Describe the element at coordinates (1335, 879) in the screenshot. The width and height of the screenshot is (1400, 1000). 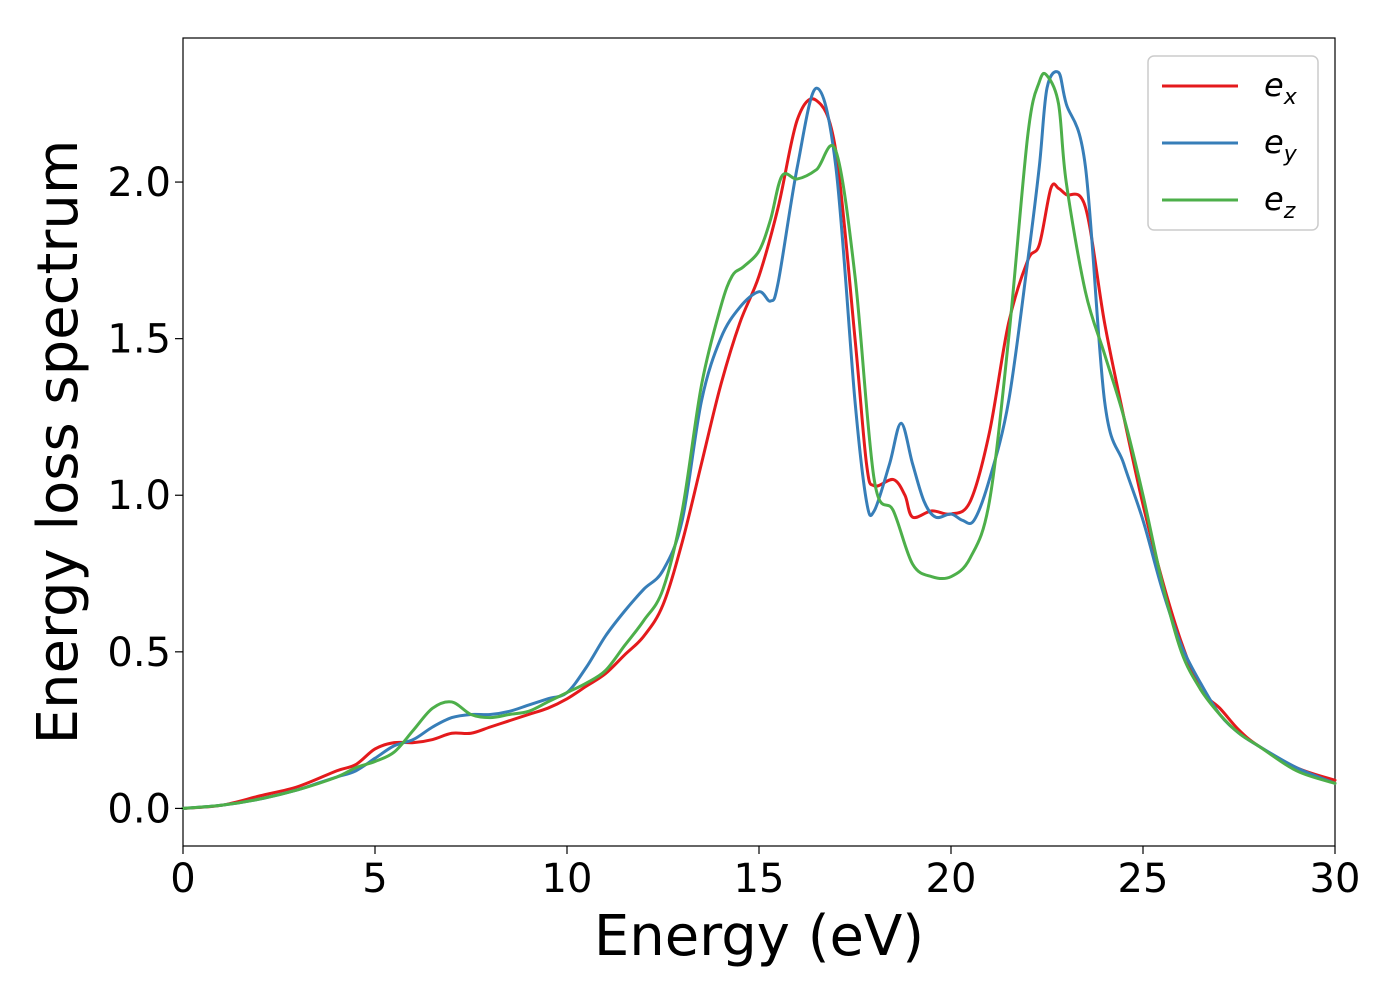
I see `x-tick-label: 30` at that location.